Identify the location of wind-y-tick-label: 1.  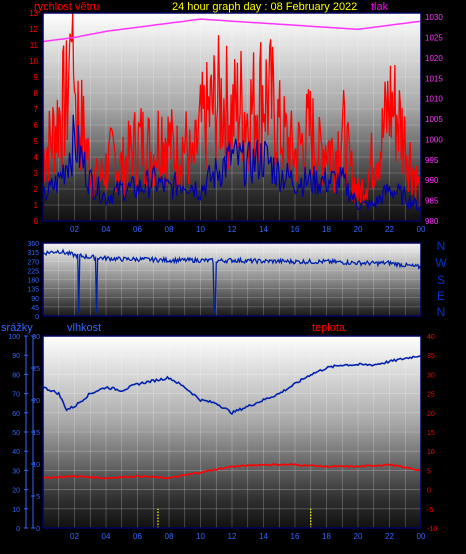
(36, 205).